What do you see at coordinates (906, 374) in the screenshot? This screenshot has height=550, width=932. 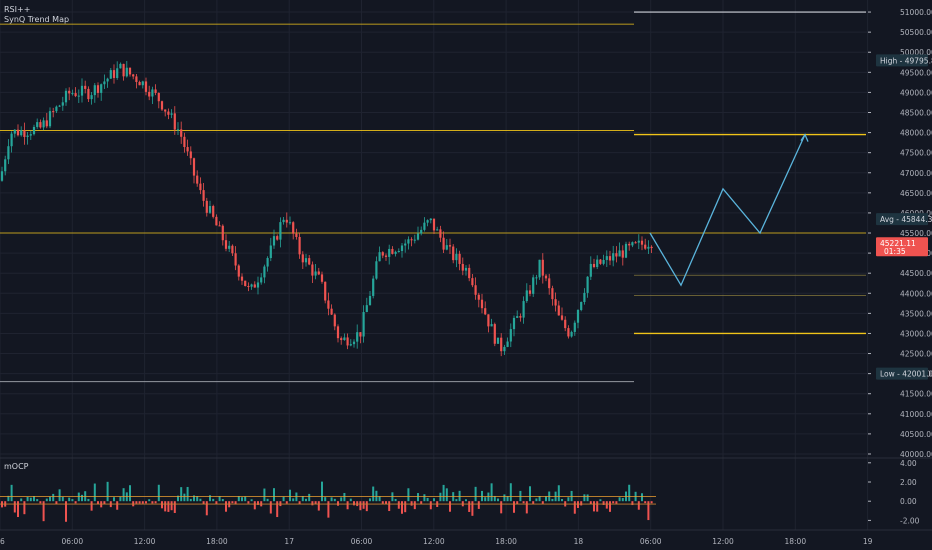 I see `low-marker-text: Low - 42001.00` at bounding box center [906, 374].